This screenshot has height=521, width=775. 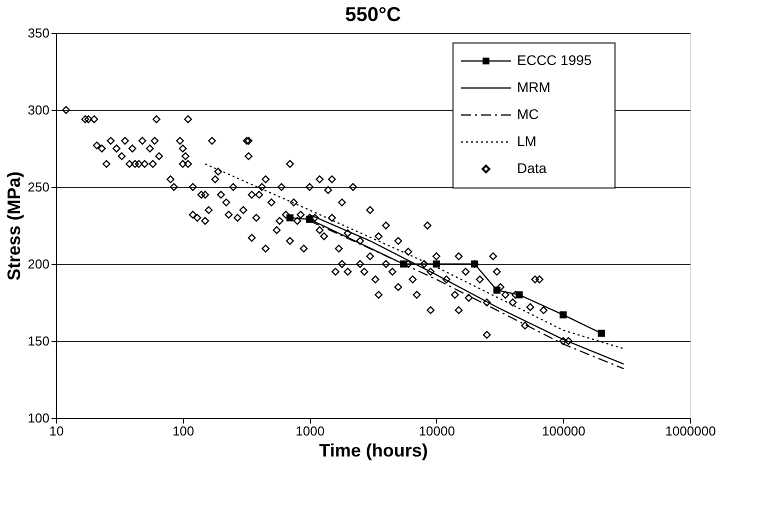 I want to click on x-tick-label: 10, so click(x=56, y=431).